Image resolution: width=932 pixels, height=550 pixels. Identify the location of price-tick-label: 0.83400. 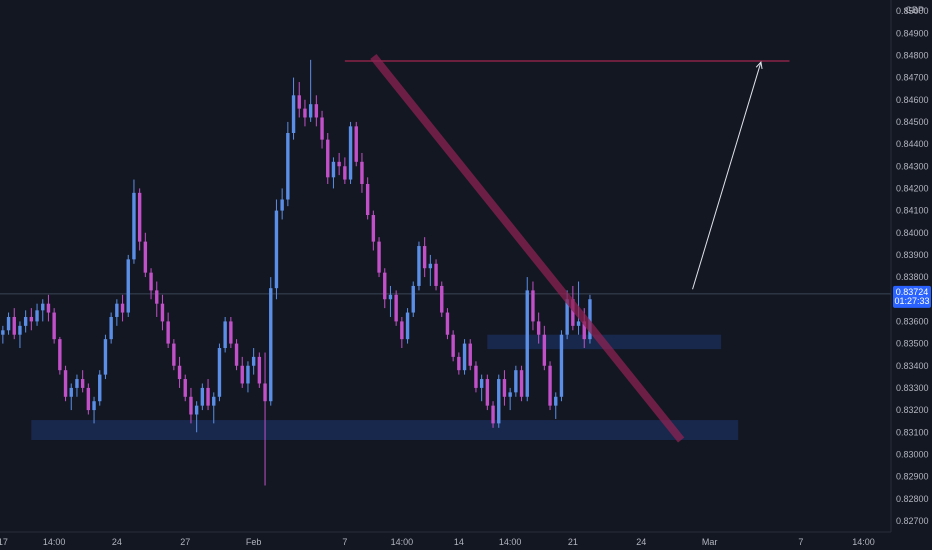
(912, 366).